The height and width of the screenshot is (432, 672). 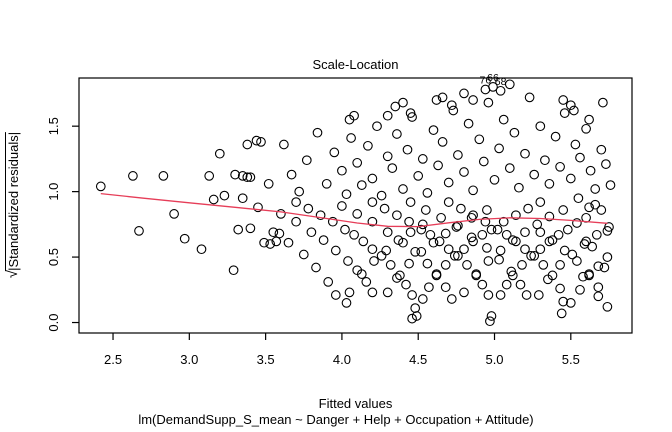 I want to click on y-tick-label: 1.0, so click(x=53, y=192).